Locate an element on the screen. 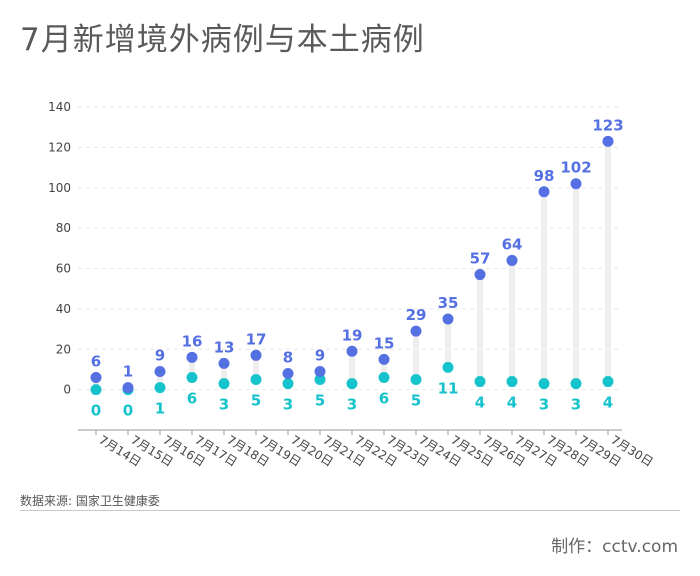  chart-title: 7月新增境外病例与本土病例 is located at coordinates (222, 40).